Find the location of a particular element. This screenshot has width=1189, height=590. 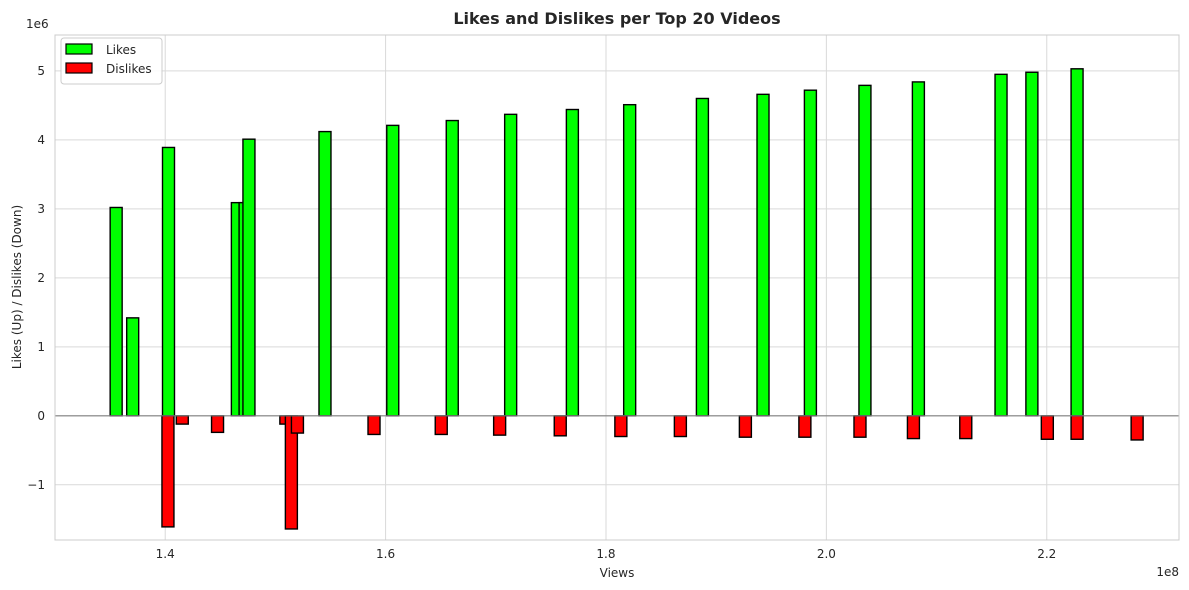

x-tick-label-2: 1.8 is located at coordinates (605, 554).